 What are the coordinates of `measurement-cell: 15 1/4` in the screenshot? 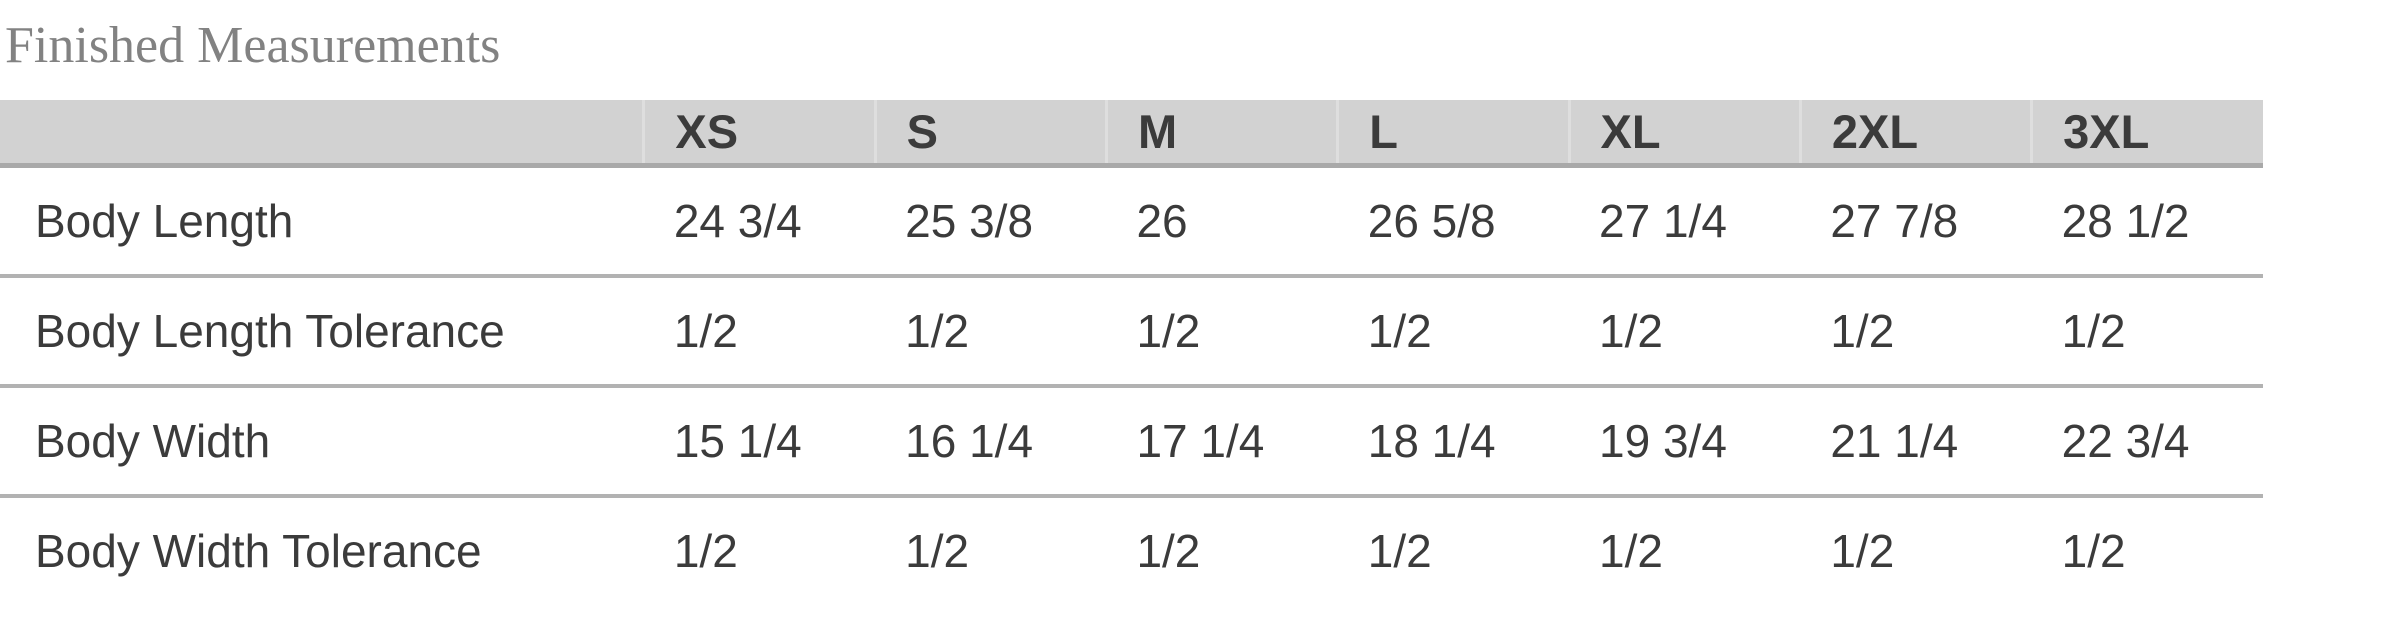 It's located at (759, 441).